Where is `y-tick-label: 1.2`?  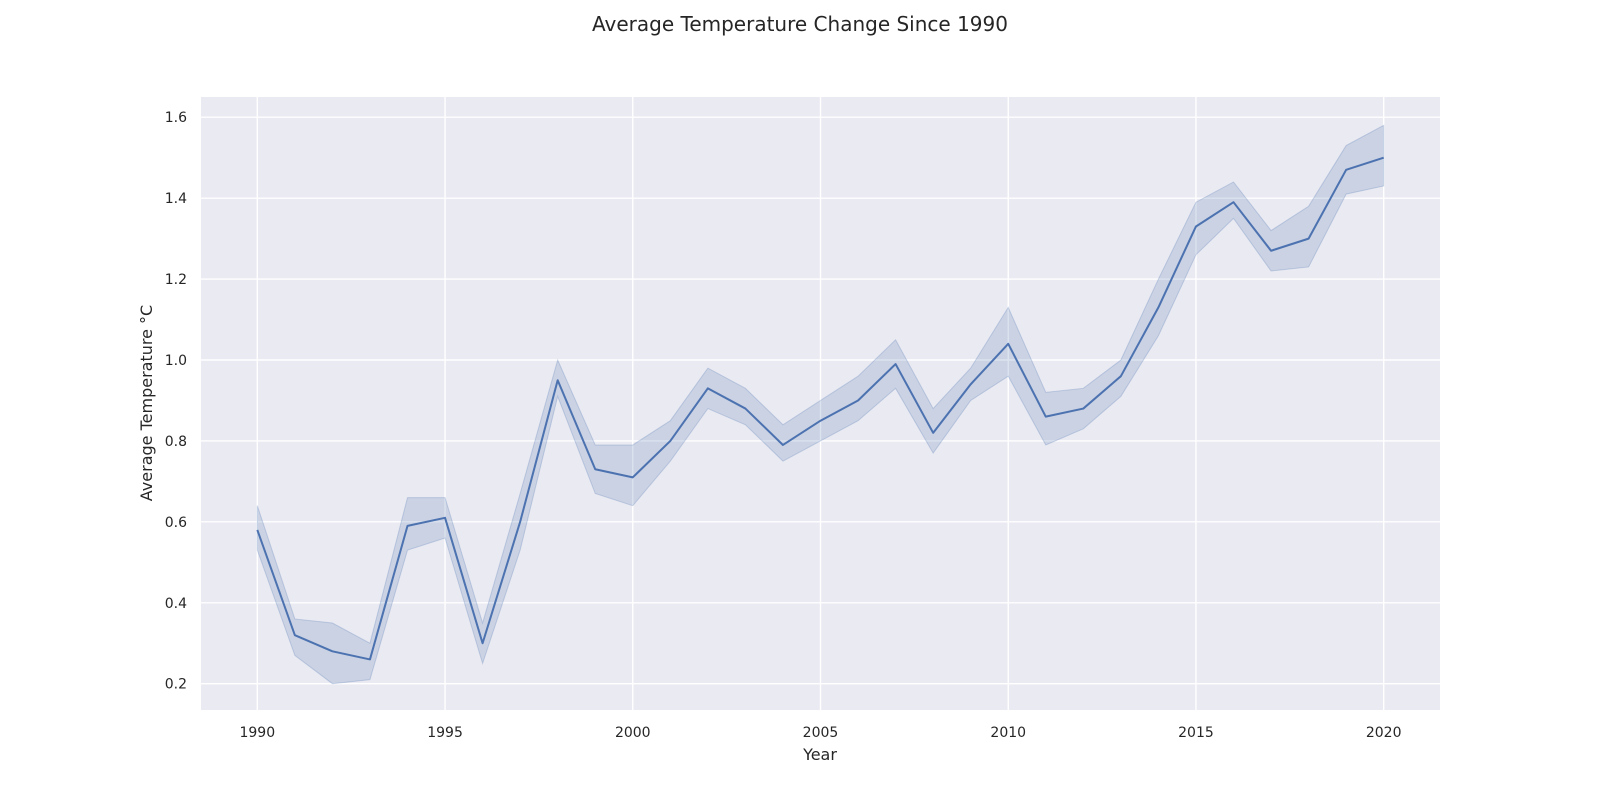 y-tick-label: 1.2 is located at coordinates (176, 280).